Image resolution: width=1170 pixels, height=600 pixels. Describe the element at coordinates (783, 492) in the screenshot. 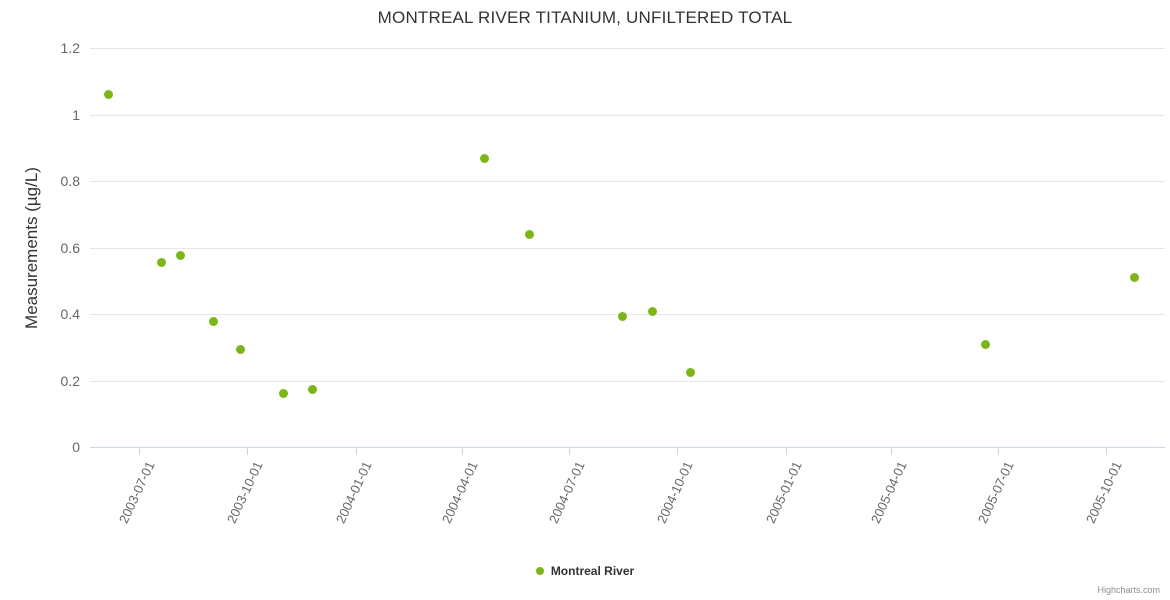

I see `x-axis-tick-label: 2005-01-01` at that location.